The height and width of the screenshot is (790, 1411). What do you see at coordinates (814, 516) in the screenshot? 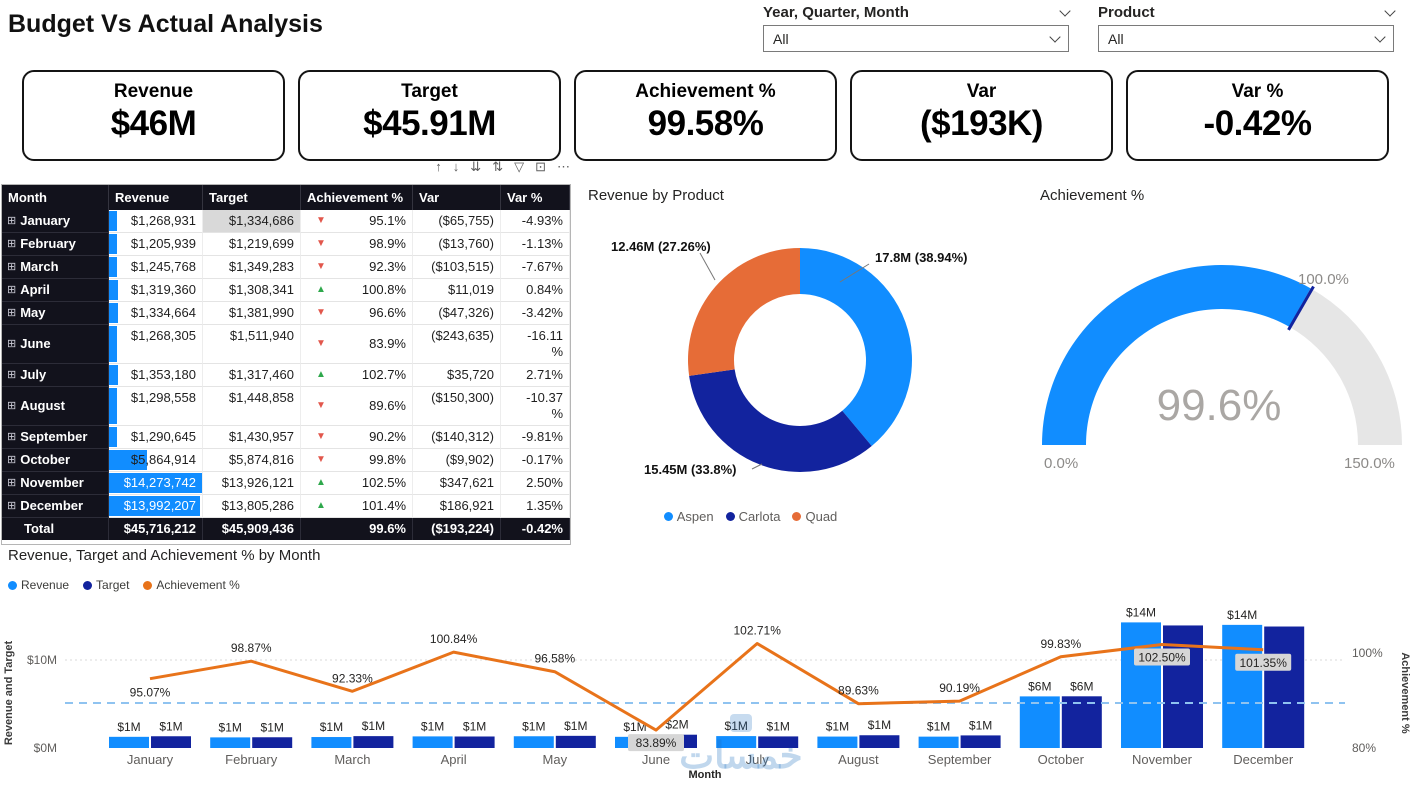
I see `legend-item-quad: Quad` at bounding box center [814, 516].